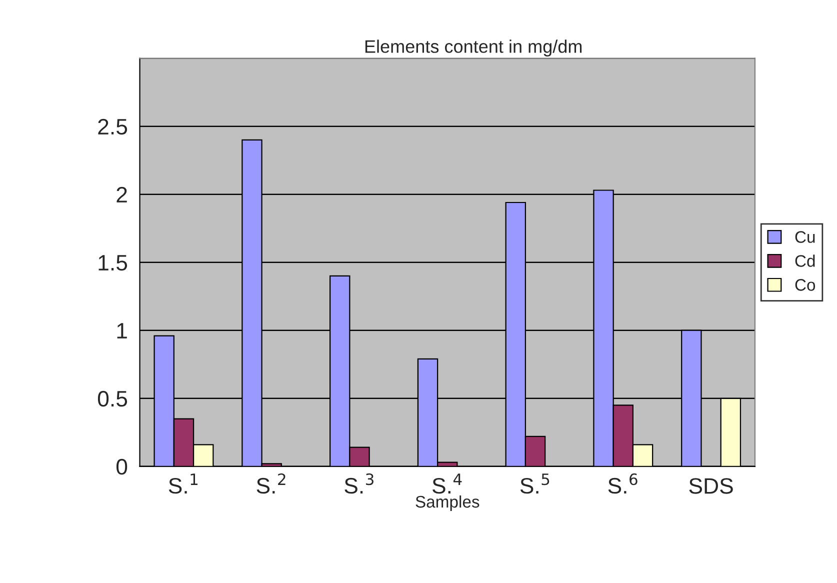 The image size is (837, 583). I want to click on x-tick-label: S.$^{5}$, so click(535, 484).